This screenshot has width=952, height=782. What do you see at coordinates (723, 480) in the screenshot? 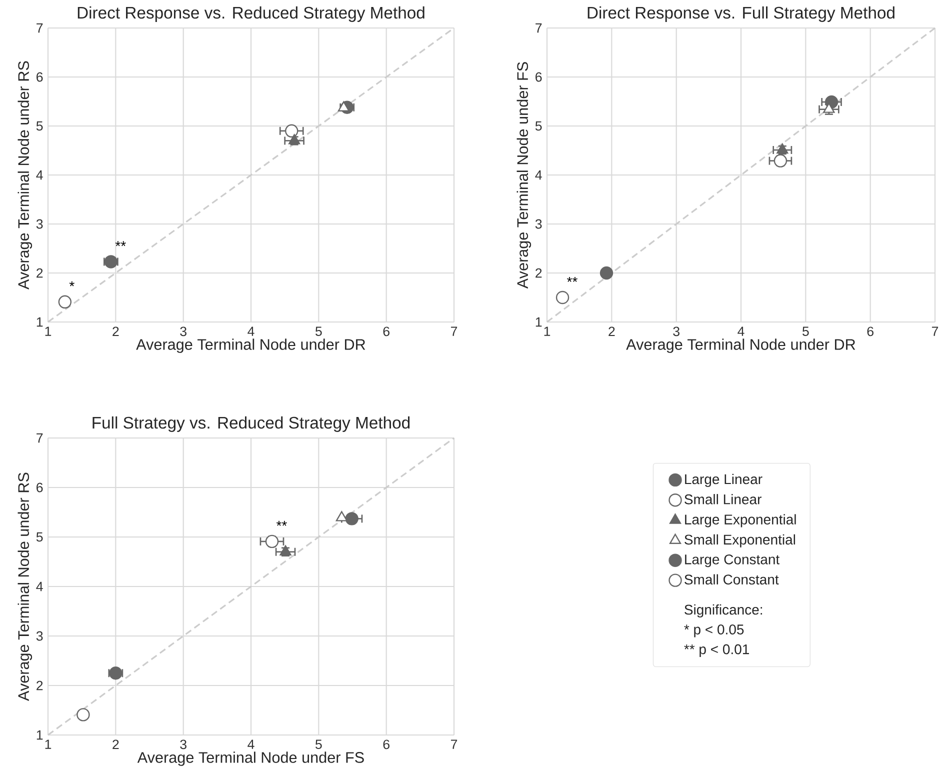
I see `legend-label: Large Linear` at bounding box center [723, 480].